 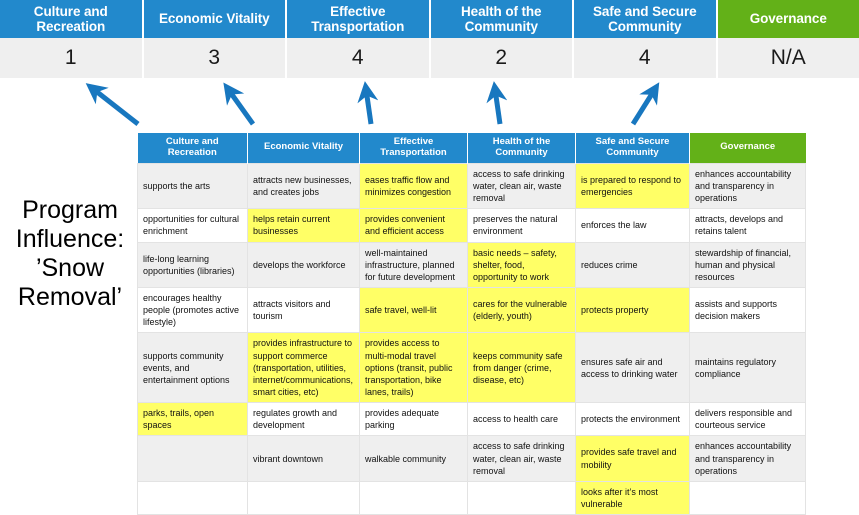 What do you see at coordinates (633, 309) in the screenshot?
I see `matrix-cell: protects property` at bounding box center [633, 309].